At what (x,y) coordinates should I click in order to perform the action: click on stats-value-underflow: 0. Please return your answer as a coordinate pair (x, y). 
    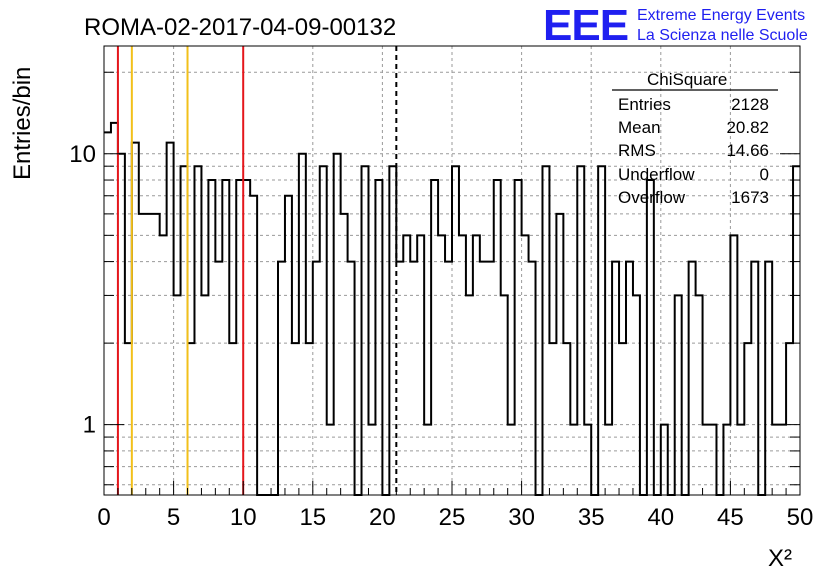
    Looking at the image, I should click on (764, 174).